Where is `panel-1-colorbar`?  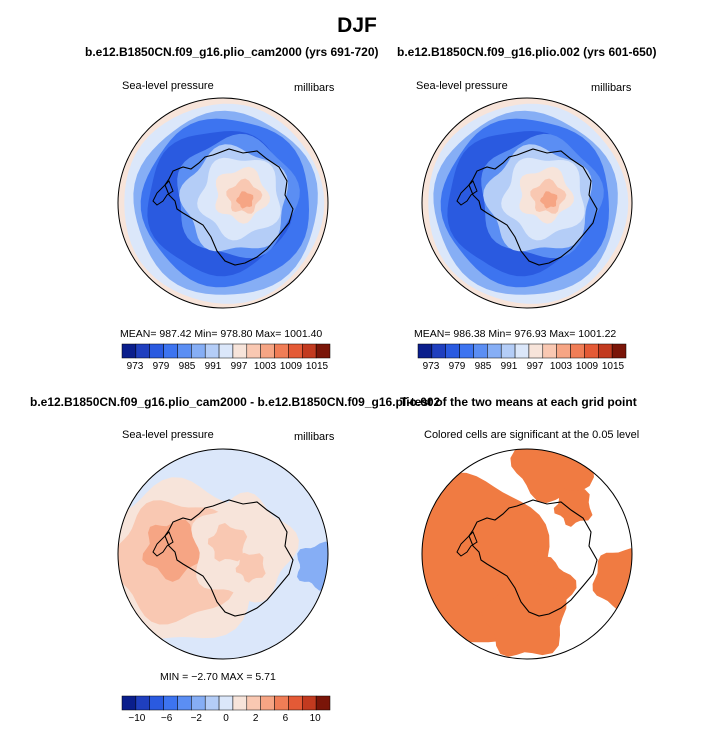 panel-1-colorbar is located at coordinates (226, 351).